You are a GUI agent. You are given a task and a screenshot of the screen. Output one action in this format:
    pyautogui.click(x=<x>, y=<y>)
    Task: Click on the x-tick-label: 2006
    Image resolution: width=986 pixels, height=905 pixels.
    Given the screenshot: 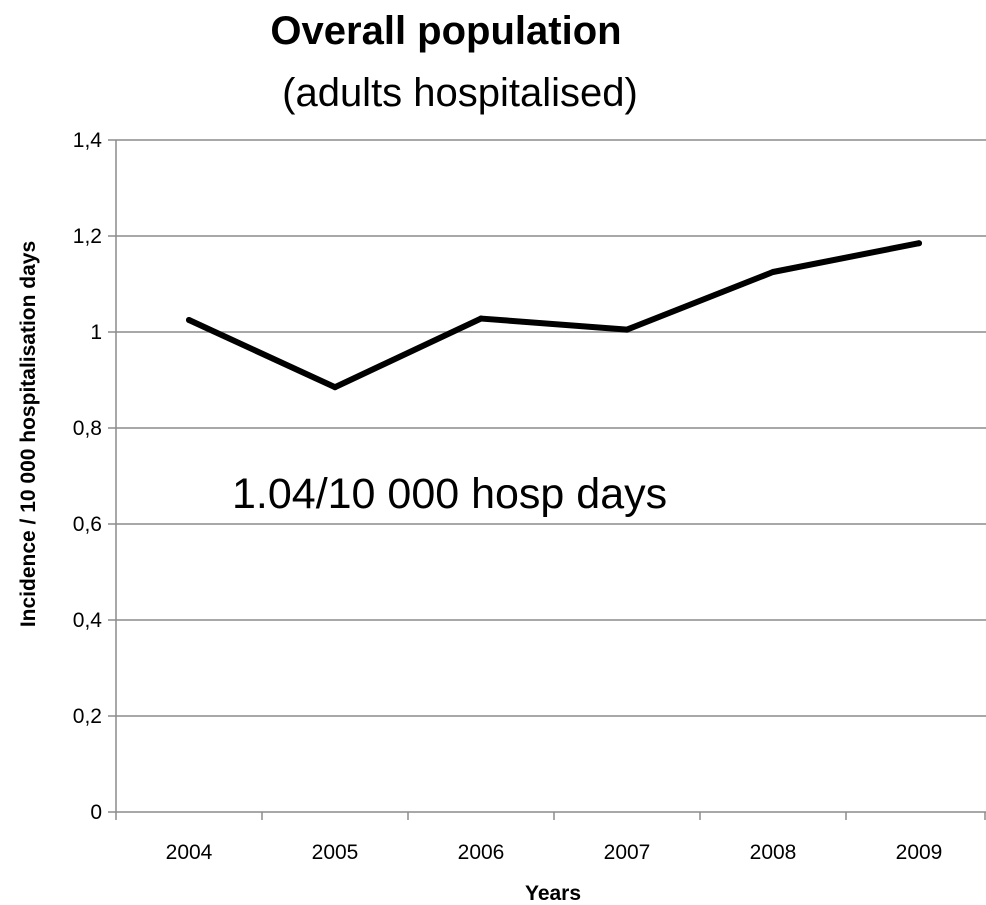 What is the action you would take?
    pyautogui.click(x=481, y=852)
    